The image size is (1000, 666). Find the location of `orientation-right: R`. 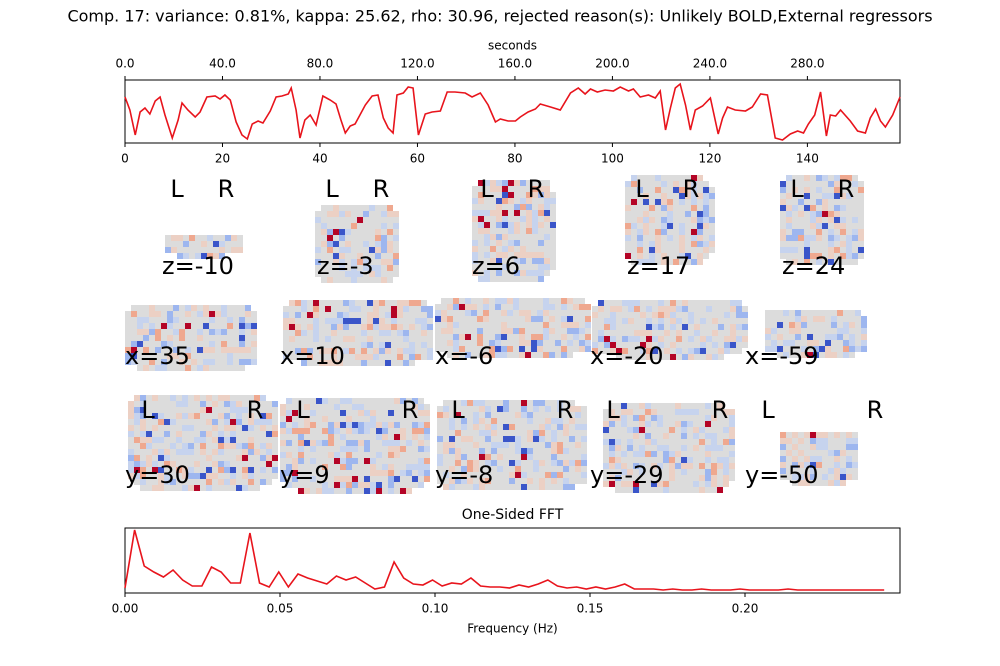

orientation-right: R is located at coordinates (410, 410).